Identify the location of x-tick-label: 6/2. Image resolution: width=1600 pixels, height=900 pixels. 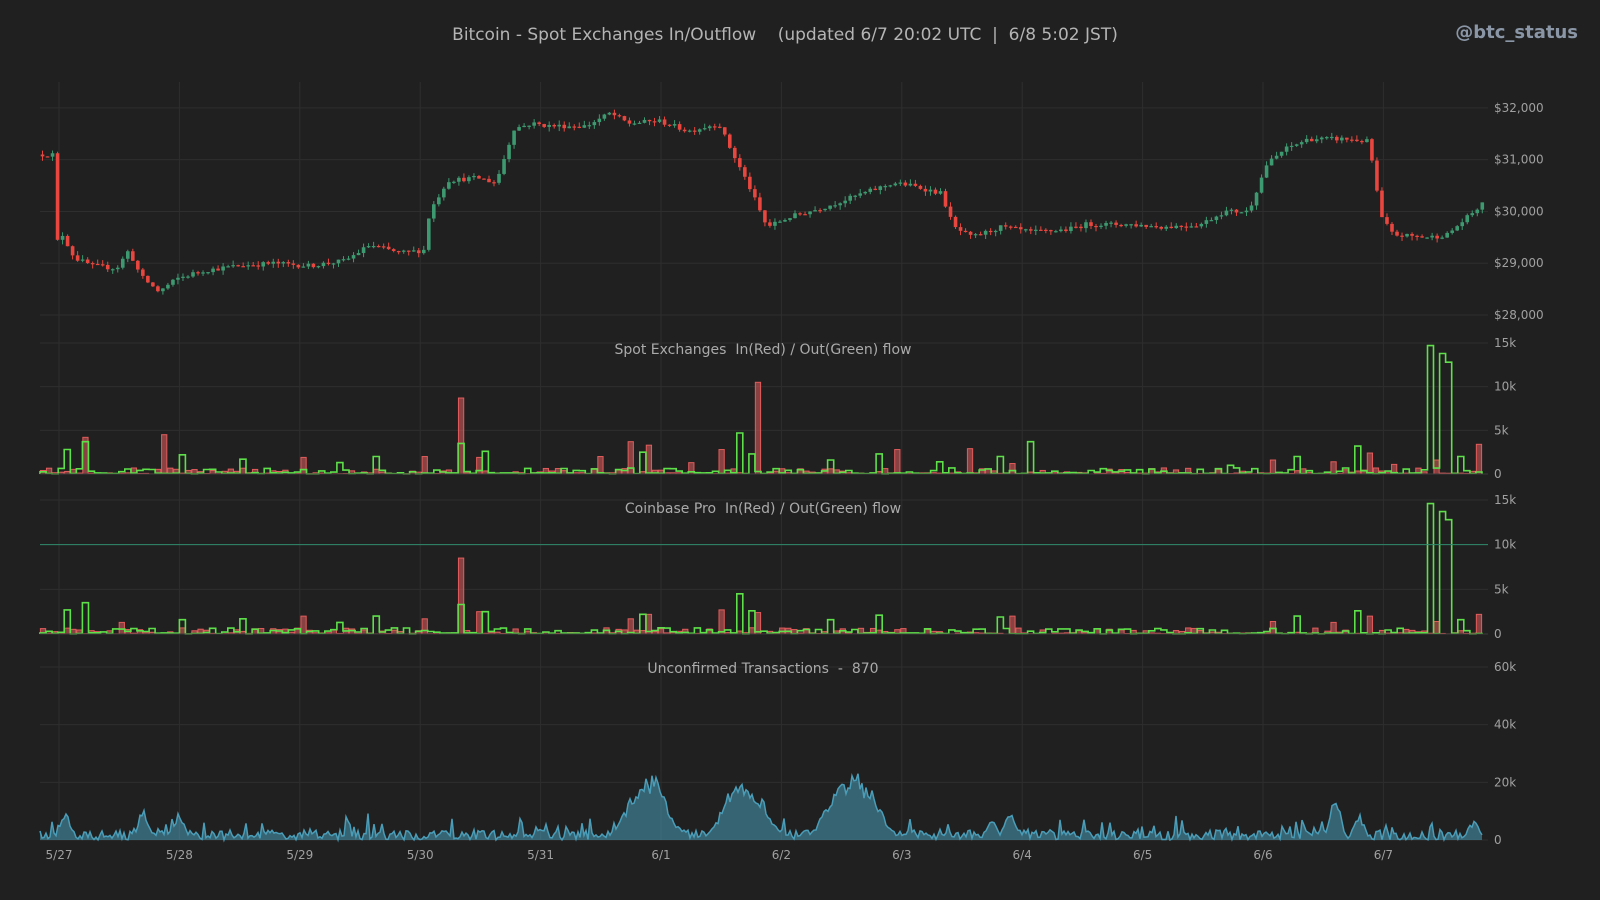
(781, 855).